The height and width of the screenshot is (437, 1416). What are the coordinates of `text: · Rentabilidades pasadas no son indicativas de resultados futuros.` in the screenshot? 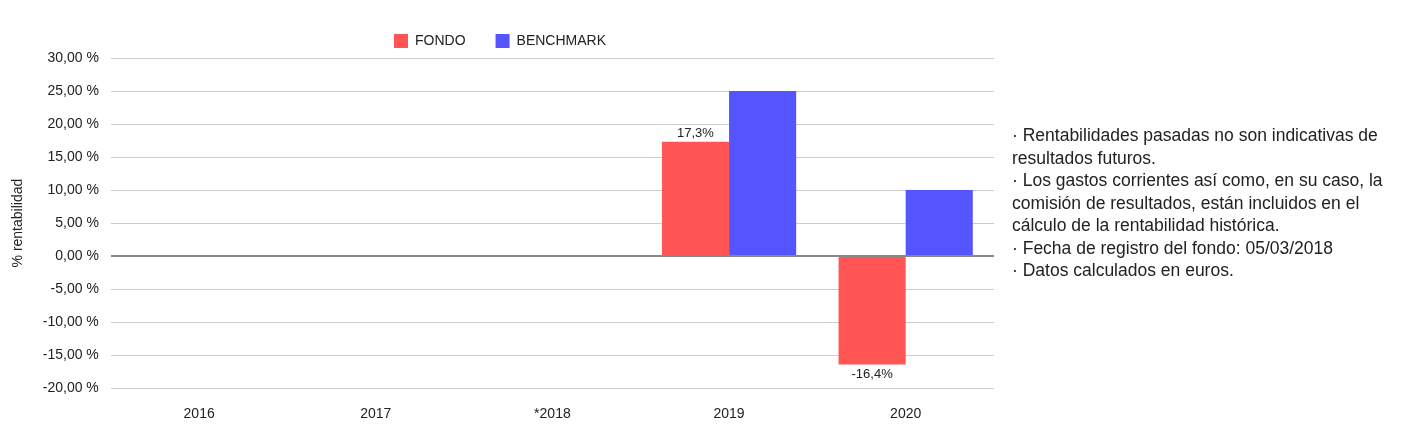 It's located at (1195, 146).